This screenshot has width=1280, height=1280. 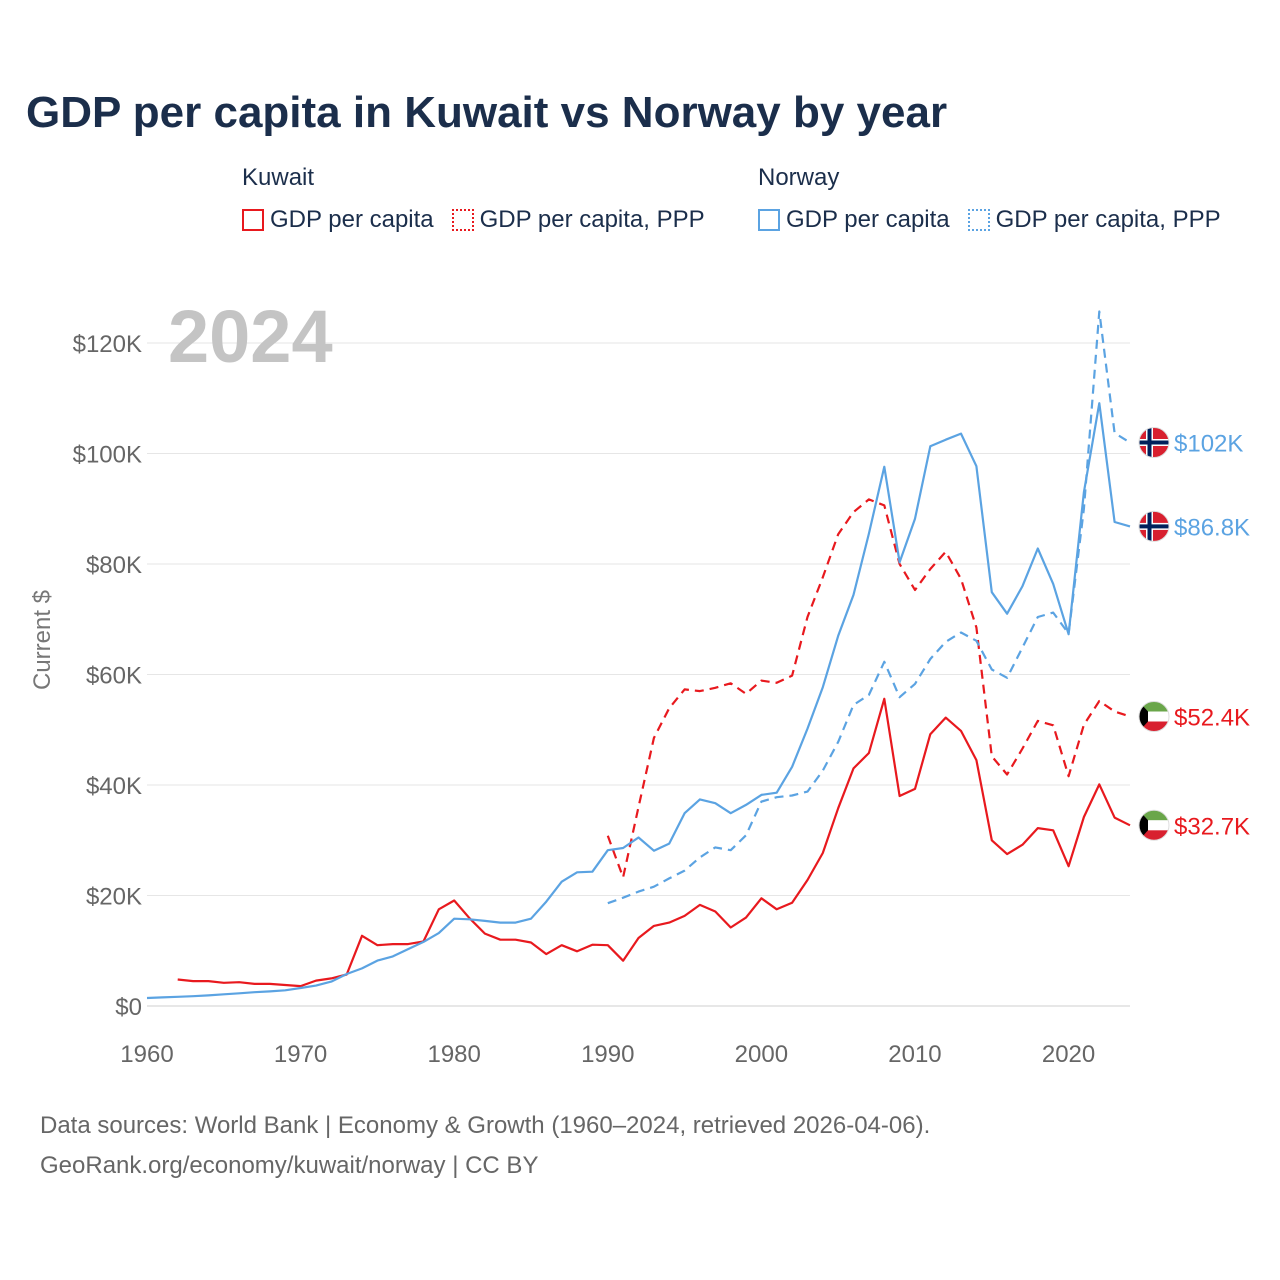 I want to click on series-line, so click(x=868, y=688).